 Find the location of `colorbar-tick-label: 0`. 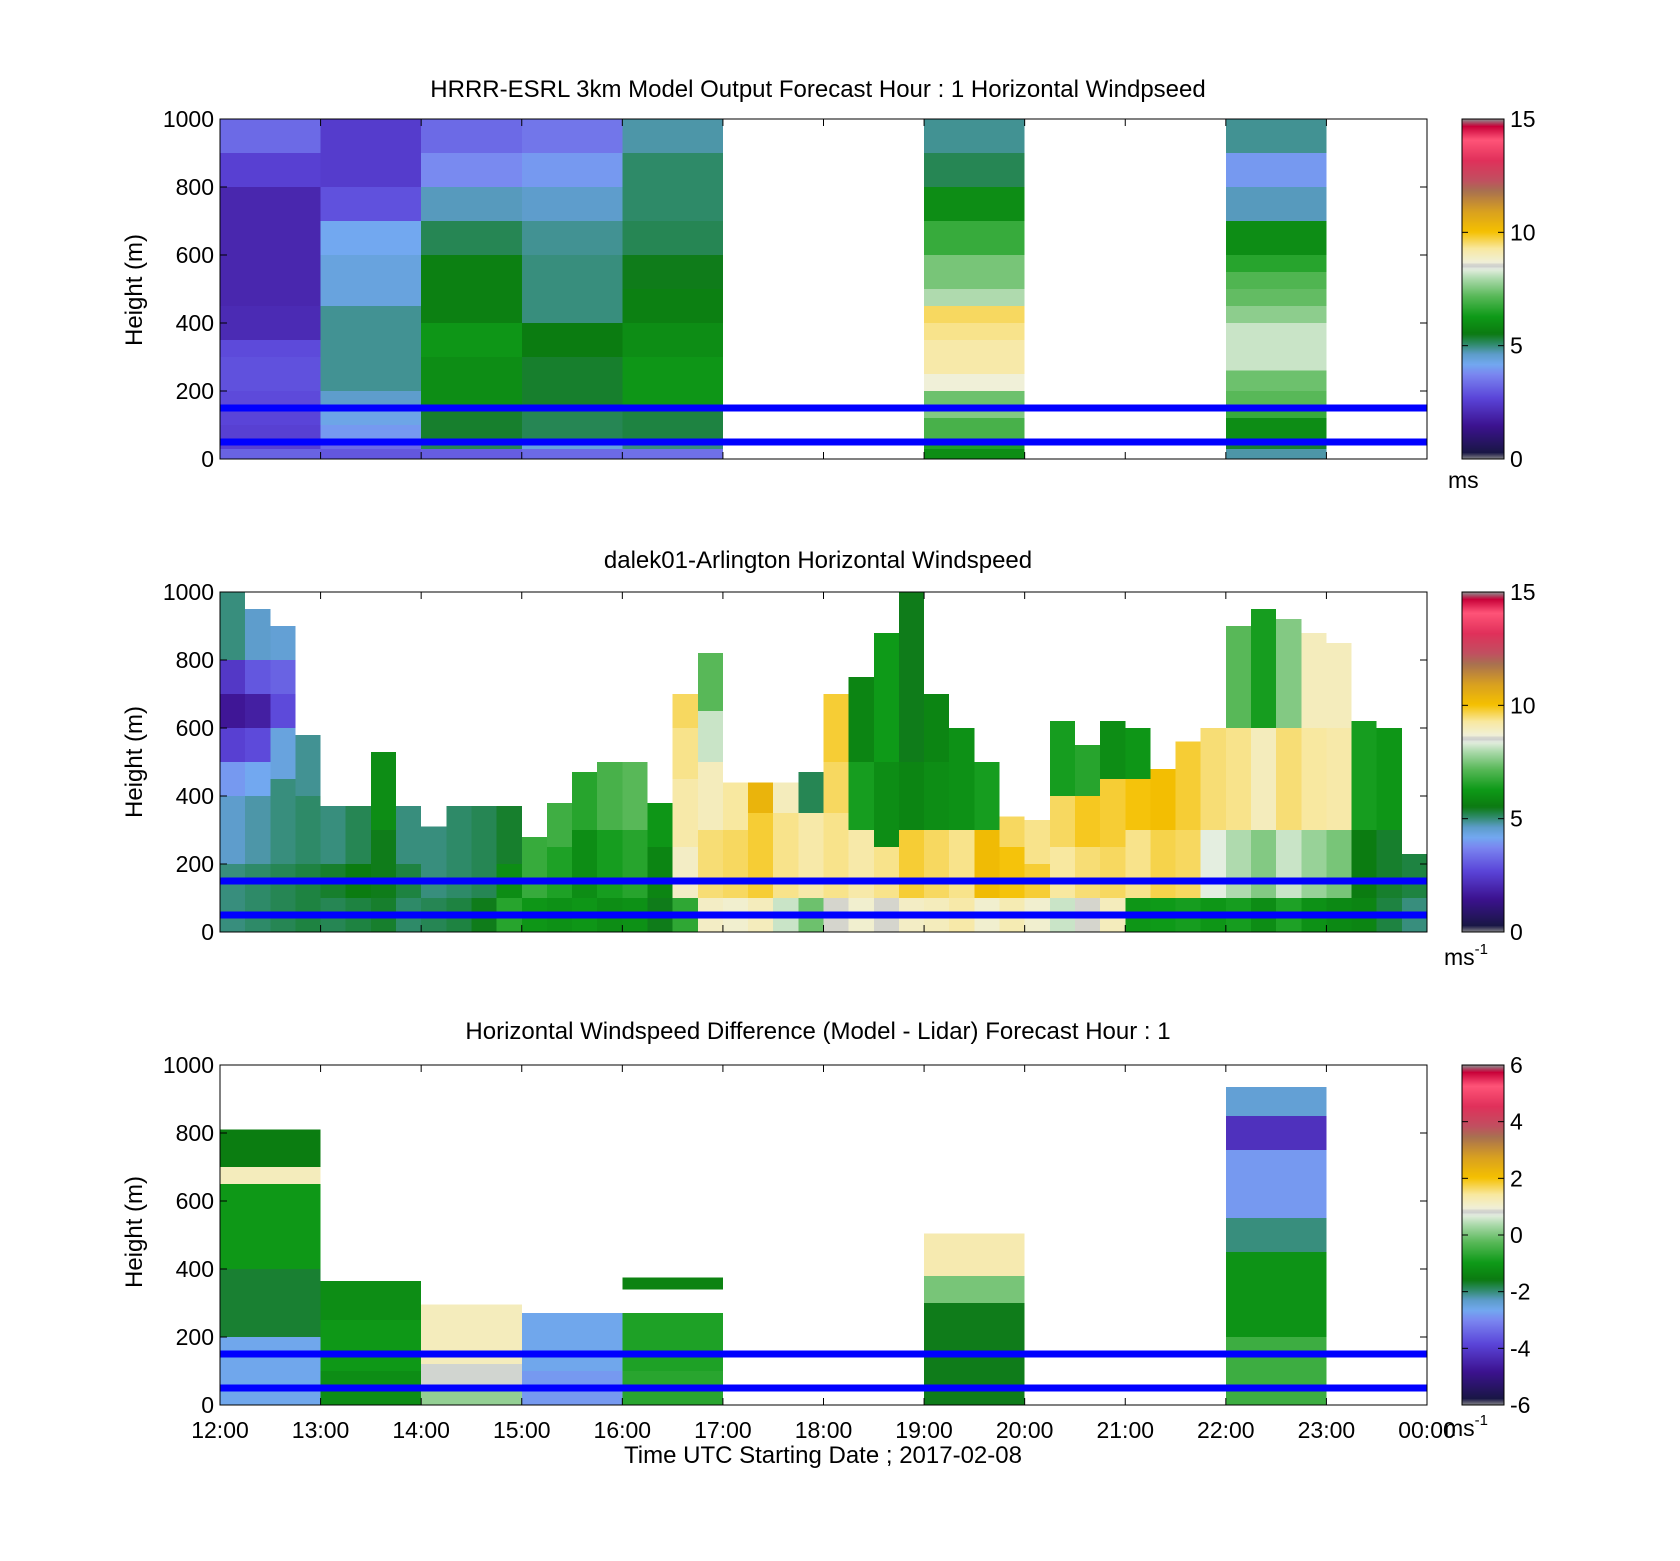

colorbar-tick-label: 0 is located at coordinates (1516, 1235).